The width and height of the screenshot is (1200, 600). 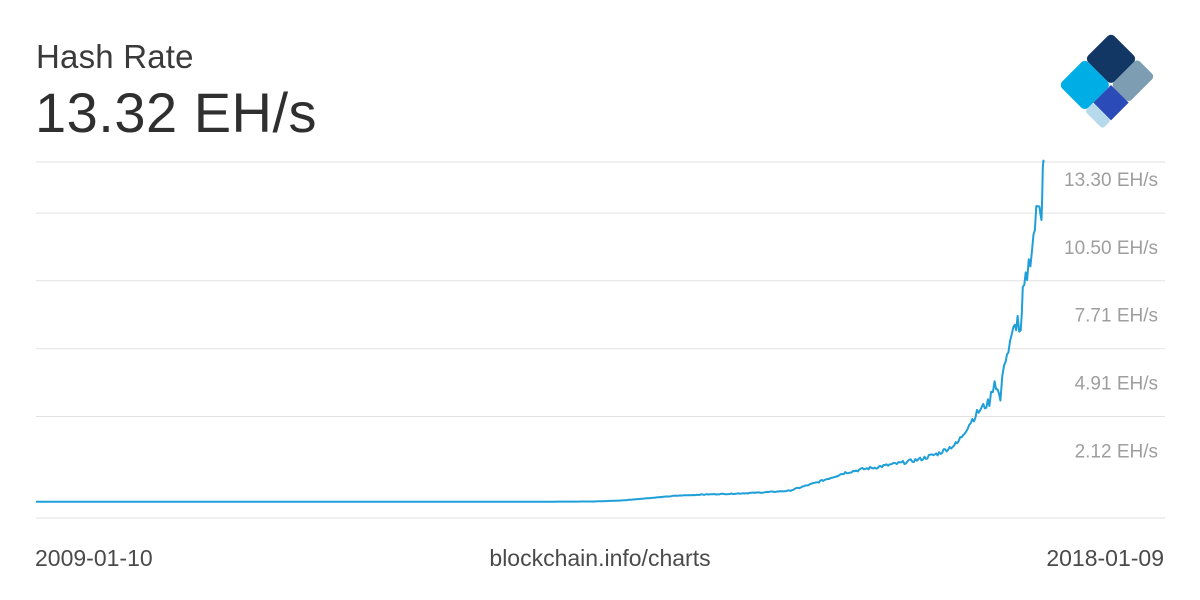 I want to click on y-tick-label: 4.91 EH/s, so click(x=1116, y=384).